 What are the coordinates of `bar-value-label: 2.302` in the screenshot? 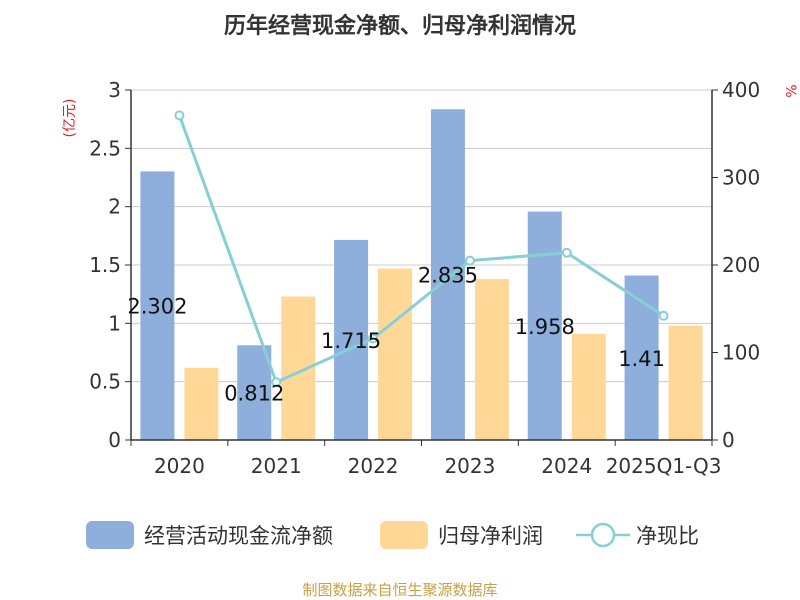 It's located at (157, 307).